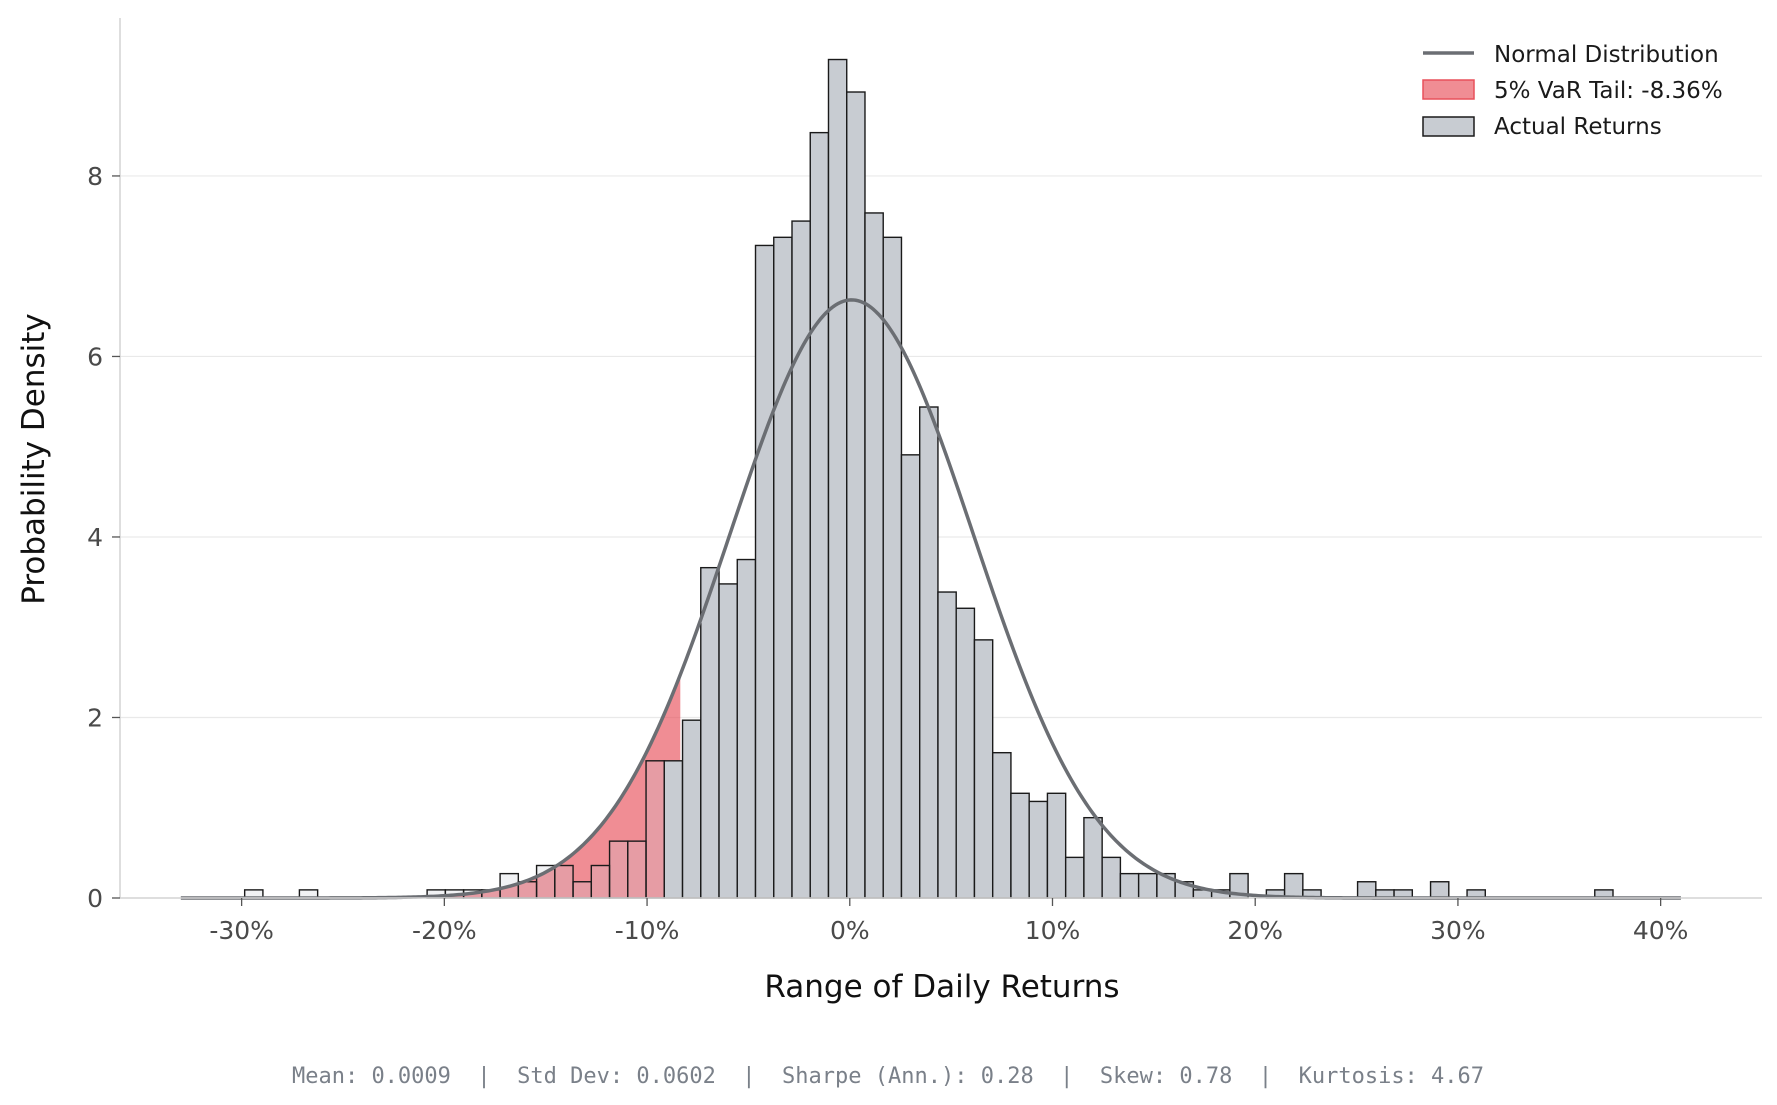  I want to click on y-tick-label: 4, so click(95, 537).